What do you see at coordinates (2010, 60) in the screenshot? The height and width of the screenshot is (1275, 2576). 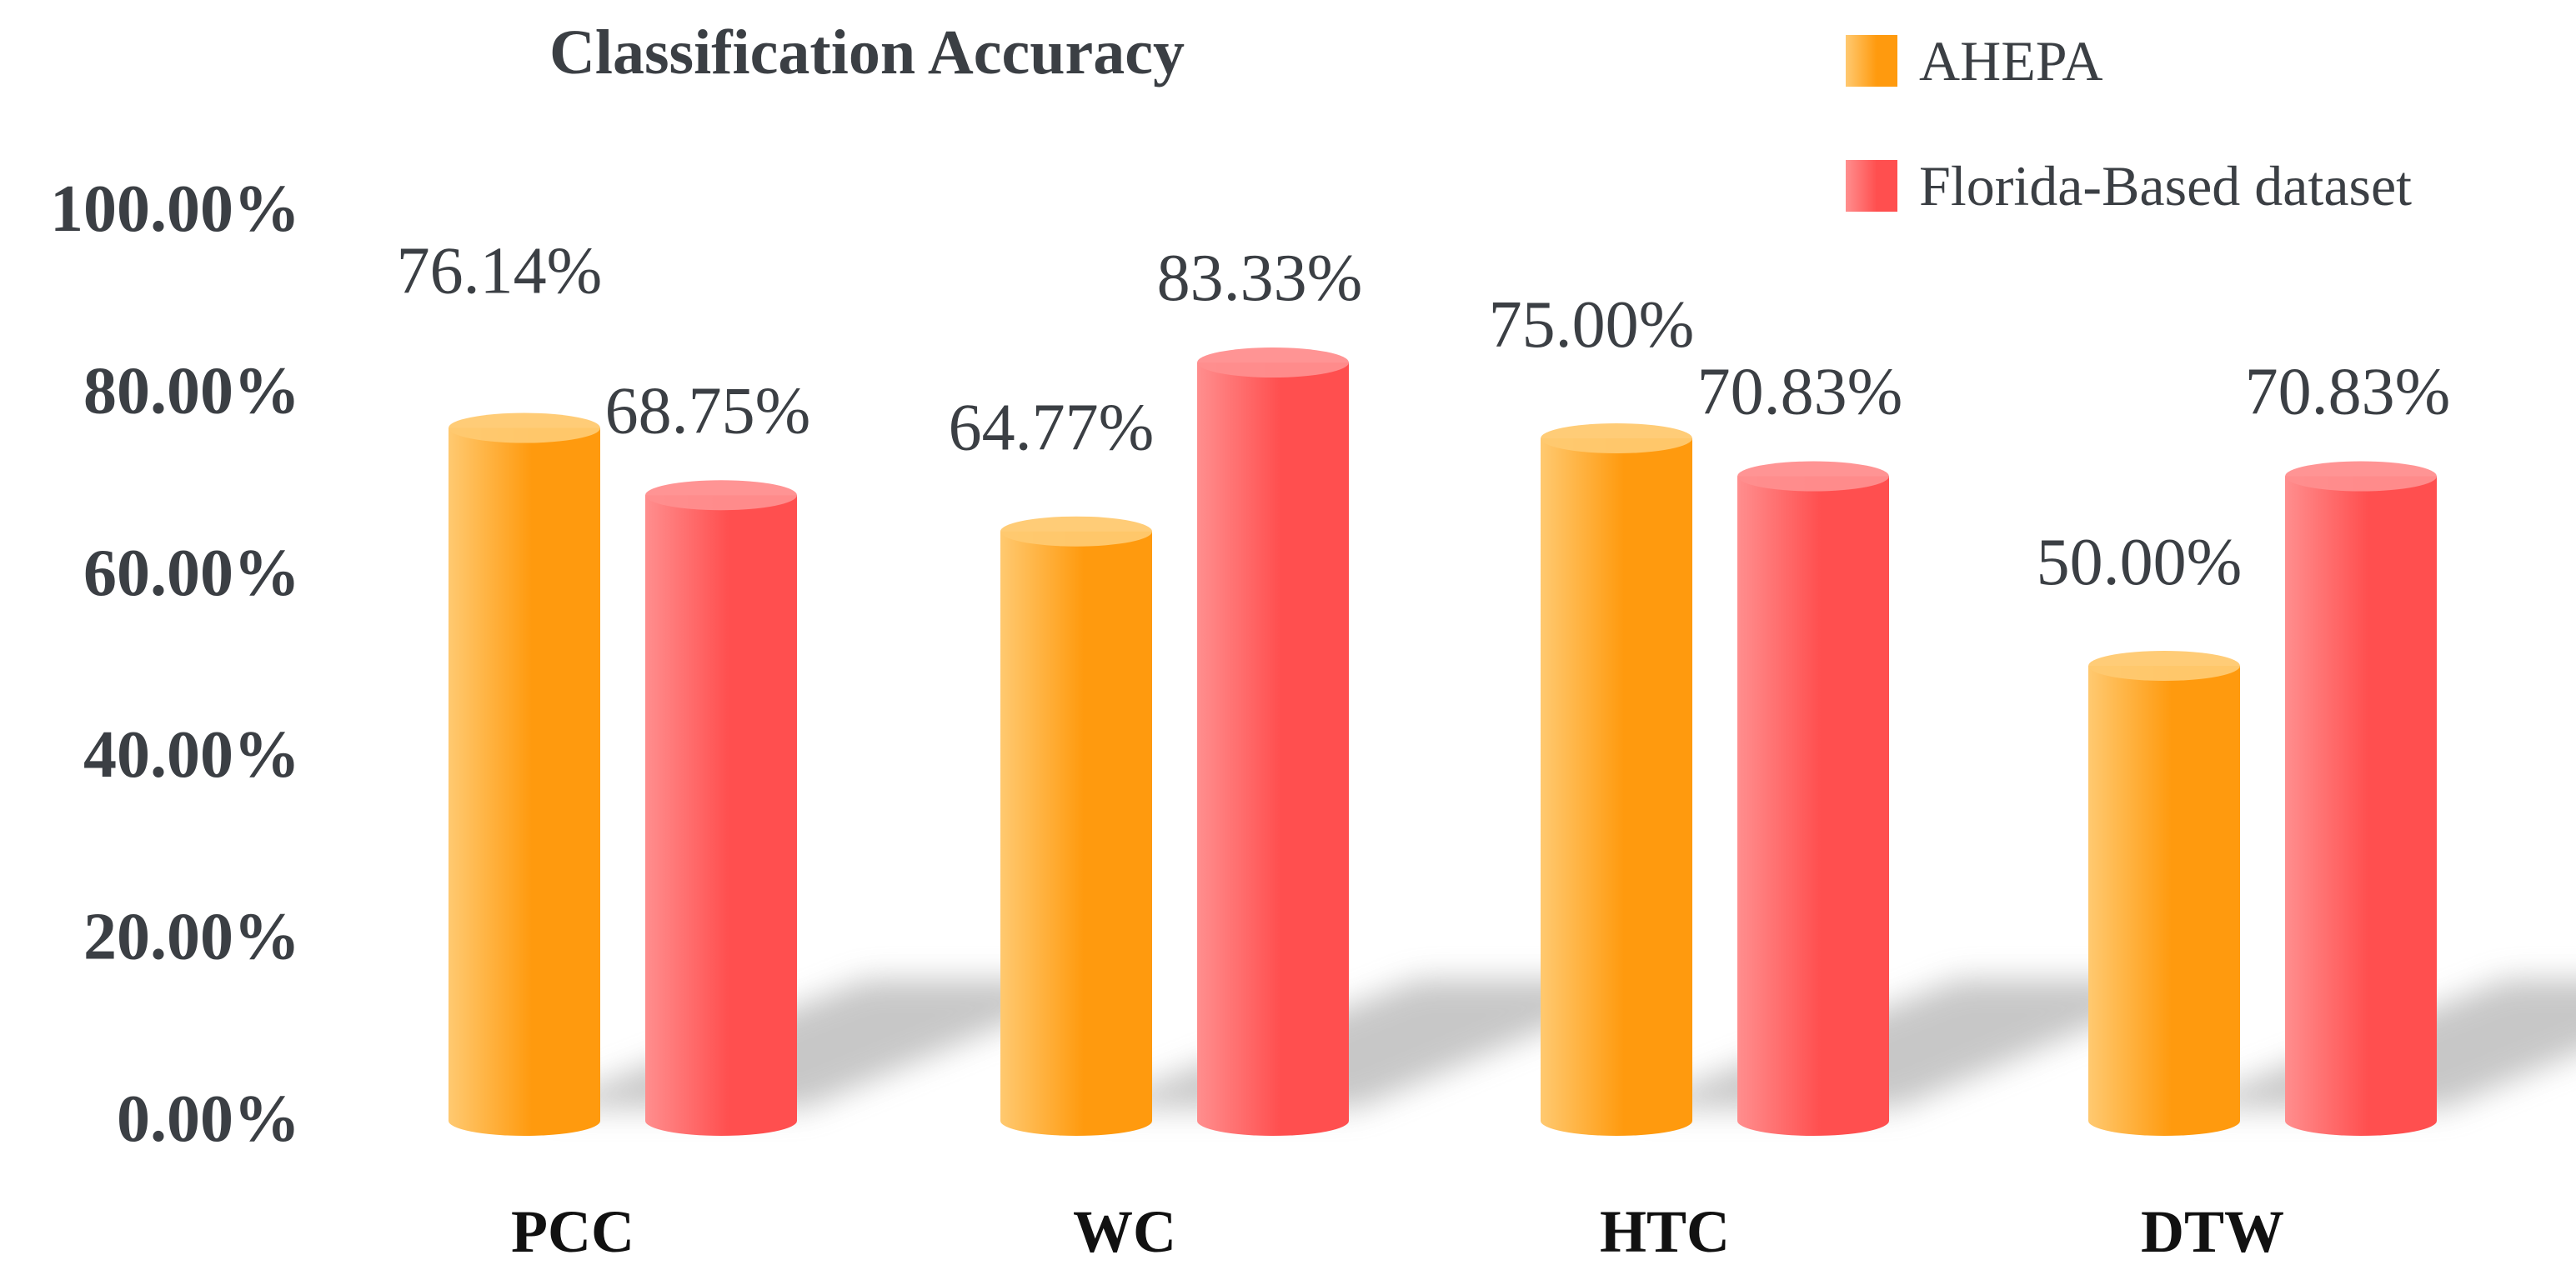 I see `legend-label: AHEPA` at bounding box center [2010, 60].